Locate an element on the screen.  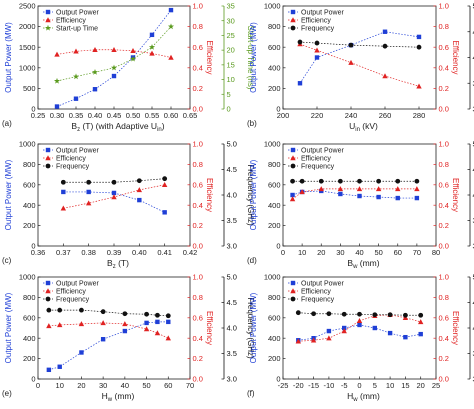
x-label-sub: w is located at coordinates (110, 400).